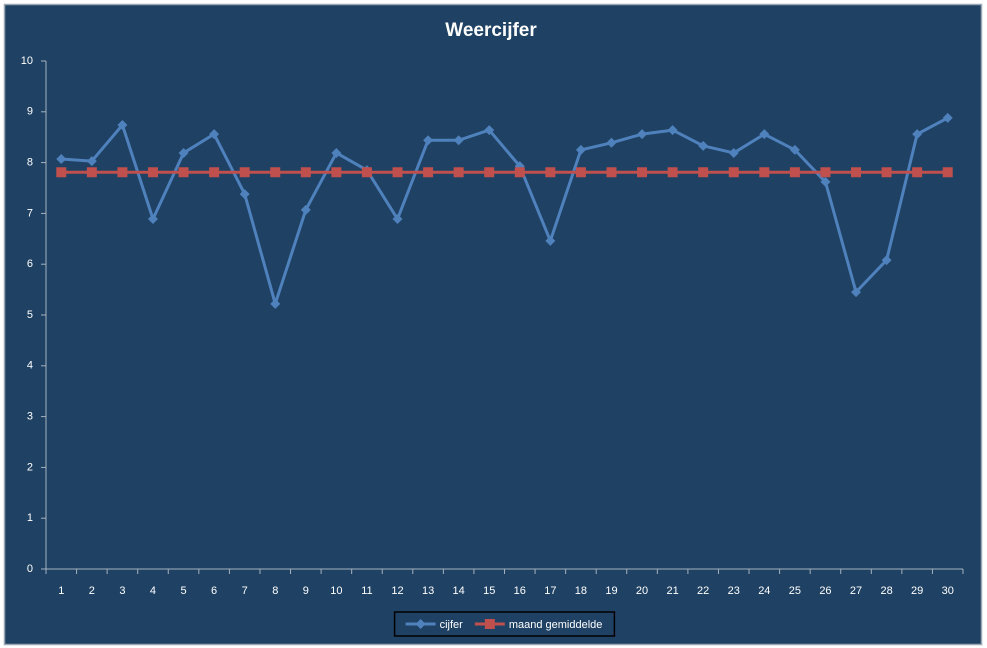 The image size is (987, 648). I want to click on x-tick-label: 8, so click(275, 591).